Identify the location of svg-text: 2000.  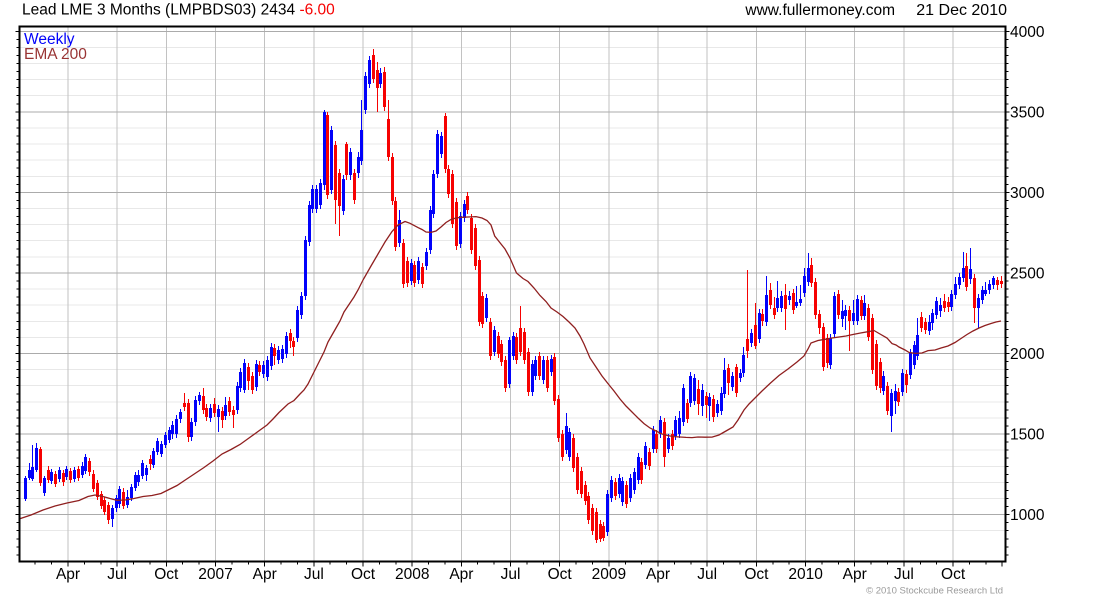
(1027, 354).